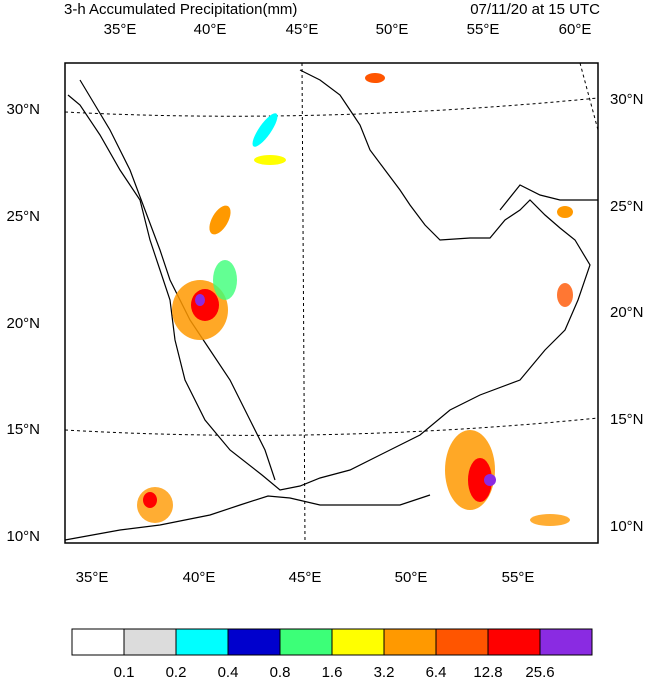  I want to click on colorbar-label: 1.6, so click(332, 672).